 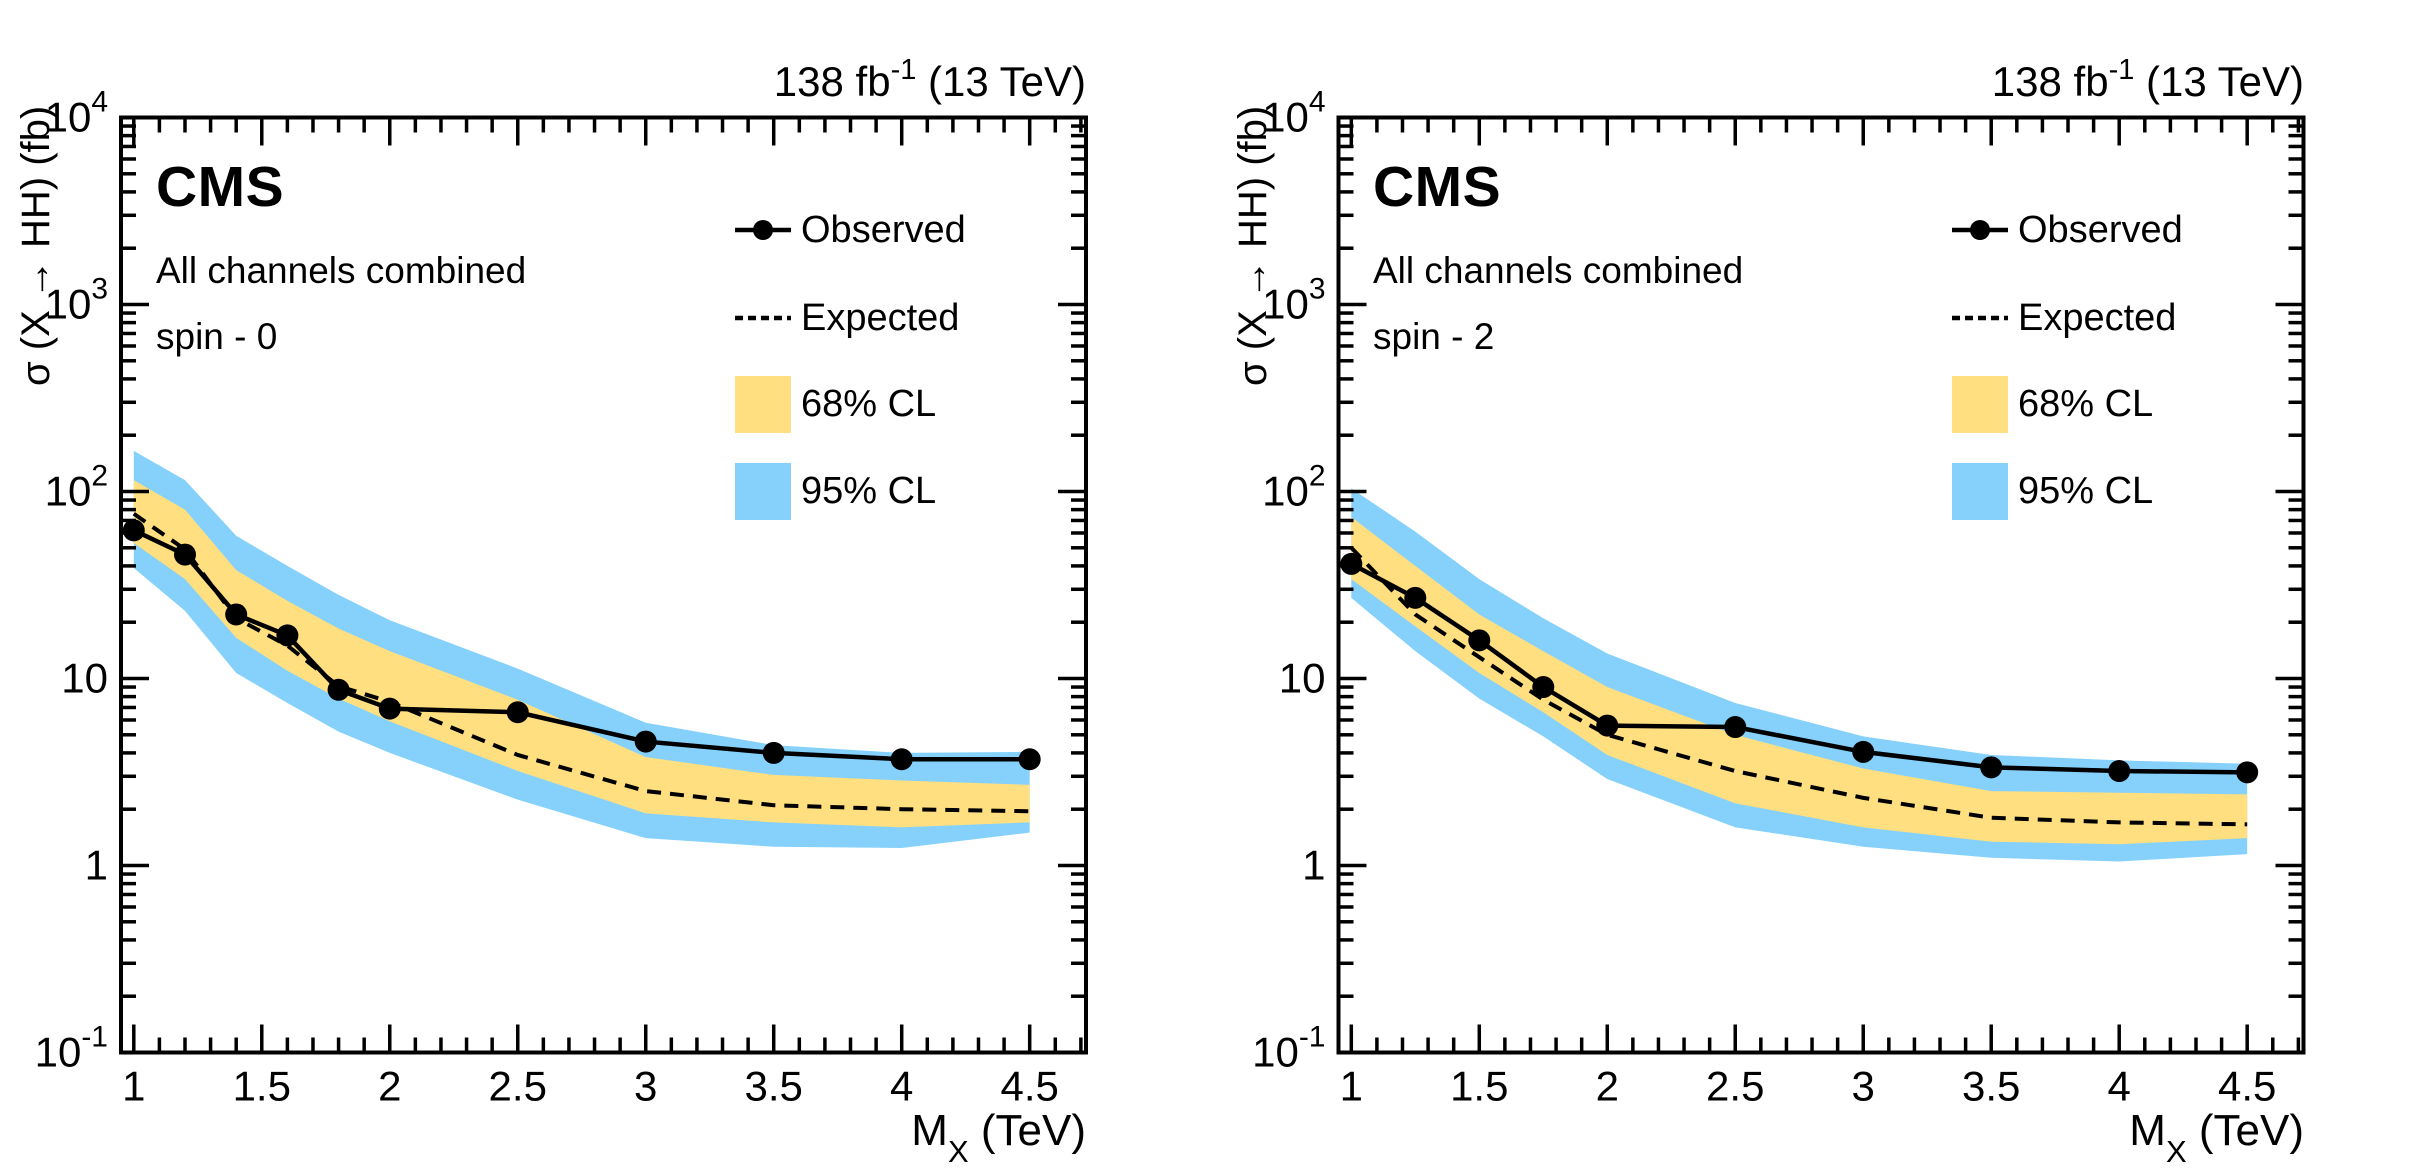 I want to click on y-axis-title: σ (X → HH) (fb), so click(x=36, y=245).